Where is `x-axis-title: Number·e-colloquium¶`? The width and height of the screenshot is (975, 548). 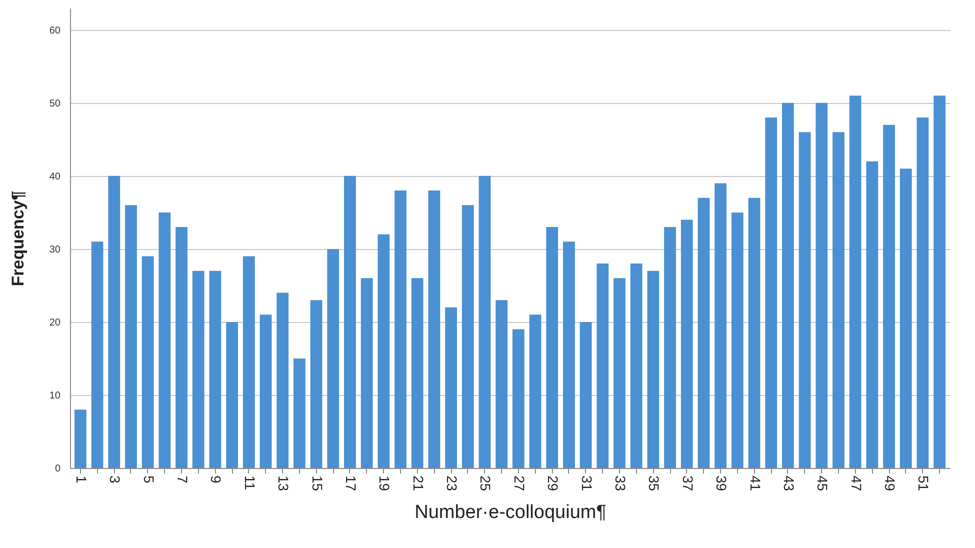 x-axis-title: Number·e-colloquium¶ is located at coordinates (510, 513).